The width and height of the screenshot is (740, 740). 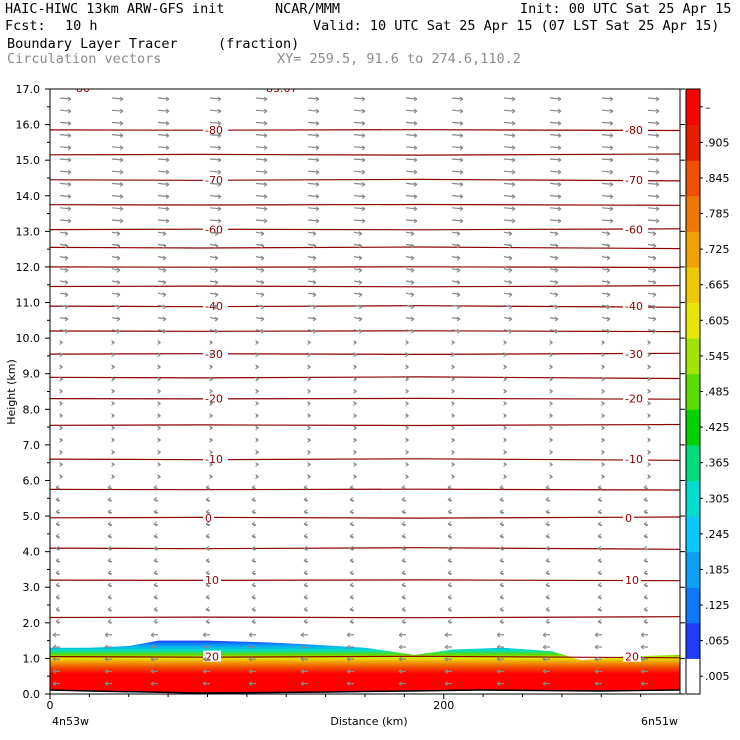 I want to click on x-tick-label: 0, so click(x=50, y=705).